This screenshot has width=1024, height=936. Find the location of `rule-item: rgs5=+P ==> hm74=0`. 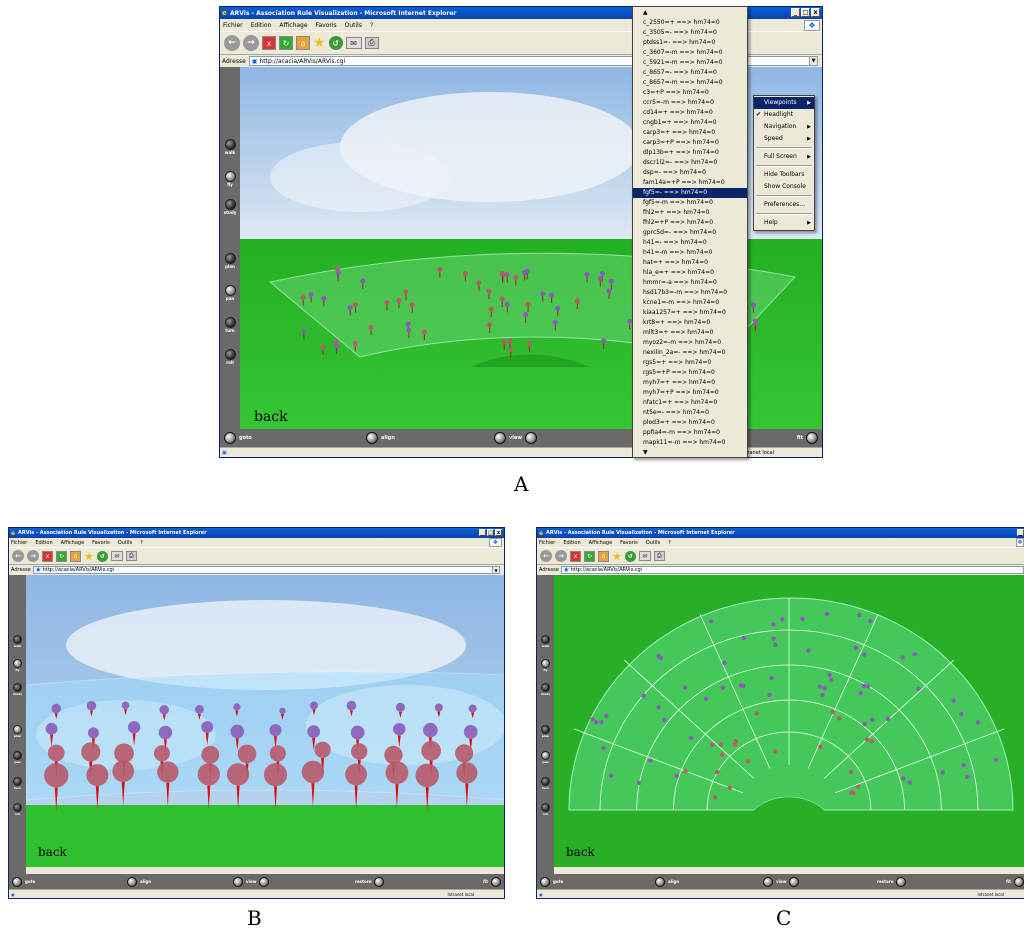

rule-item: rgs5=+P ==> hm74=0 is located at coordinates (679, 372).